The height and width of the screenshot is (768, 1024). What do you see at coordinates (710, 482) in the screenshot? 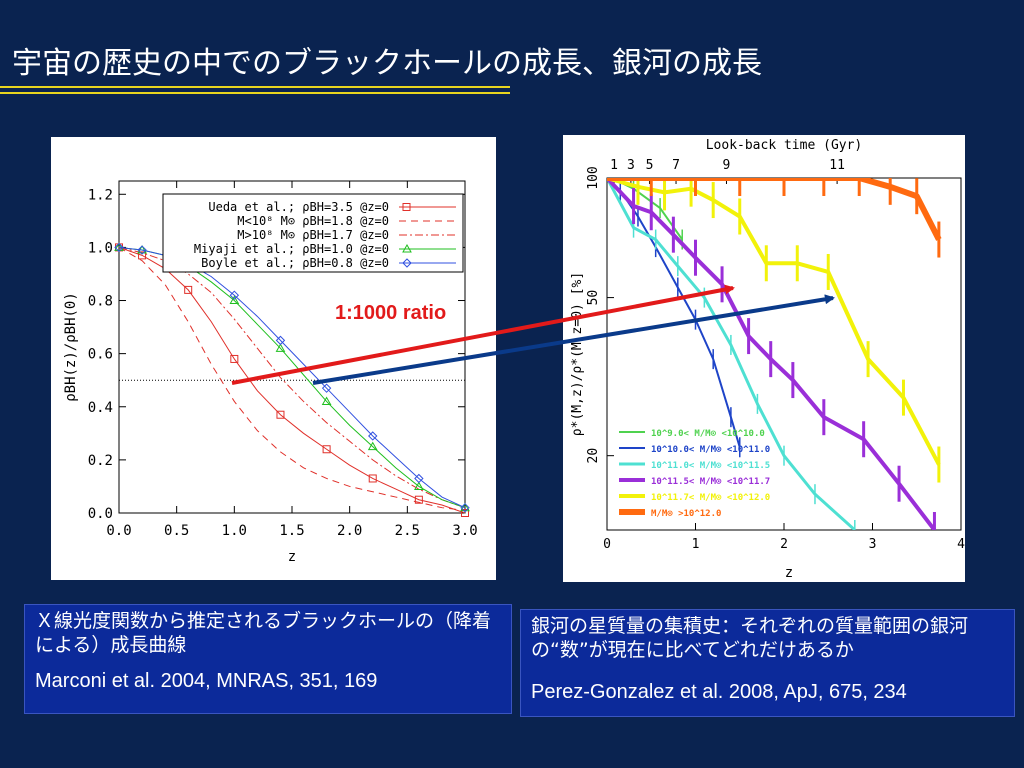
I see `legend-entry: 10^11.5< M/M⊙ <10^11.7` at bounding box center [710, 482].